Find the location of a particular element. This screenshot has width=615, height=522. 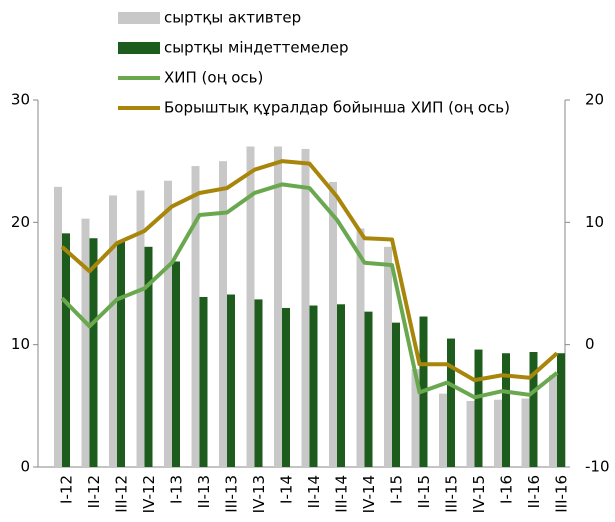

x-tick-label: I-14 is located at coordinates (287, 489).